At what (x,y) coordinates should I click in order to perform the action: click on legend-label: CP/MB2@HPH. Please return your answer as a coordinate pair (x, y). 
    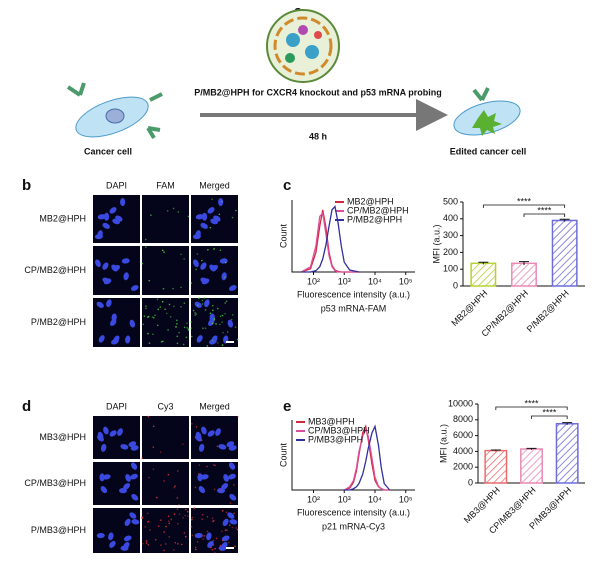
    Looking at the image, I should click on (378, 210).